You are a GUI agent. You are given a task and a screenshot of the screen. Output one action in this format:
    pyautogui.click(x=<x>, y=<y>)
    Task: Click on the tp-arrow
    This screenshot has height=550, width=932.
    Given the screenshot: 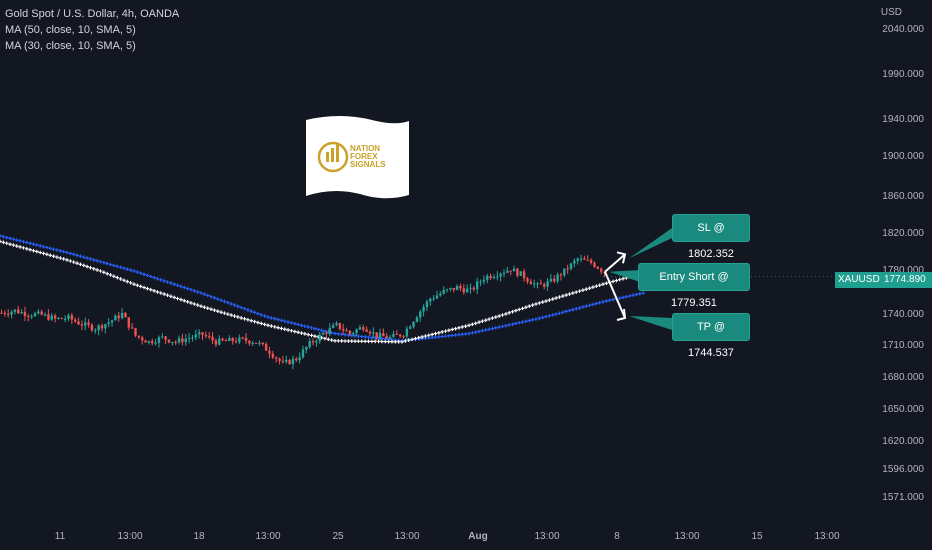 What is the action you would take?
    pyautogui.click(x=615, y=295)
    